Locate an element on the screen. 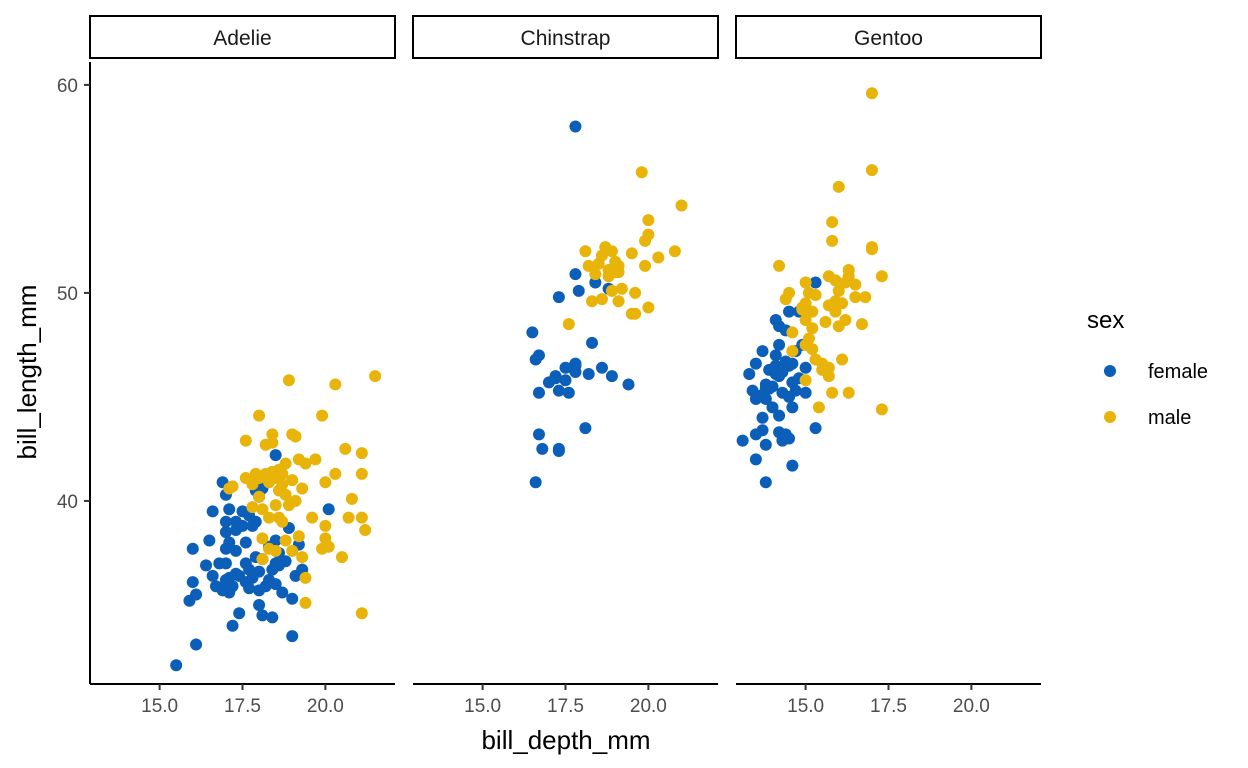  facet-strip-chinstrap: Chinstrap is located at coordinates (565, 37).